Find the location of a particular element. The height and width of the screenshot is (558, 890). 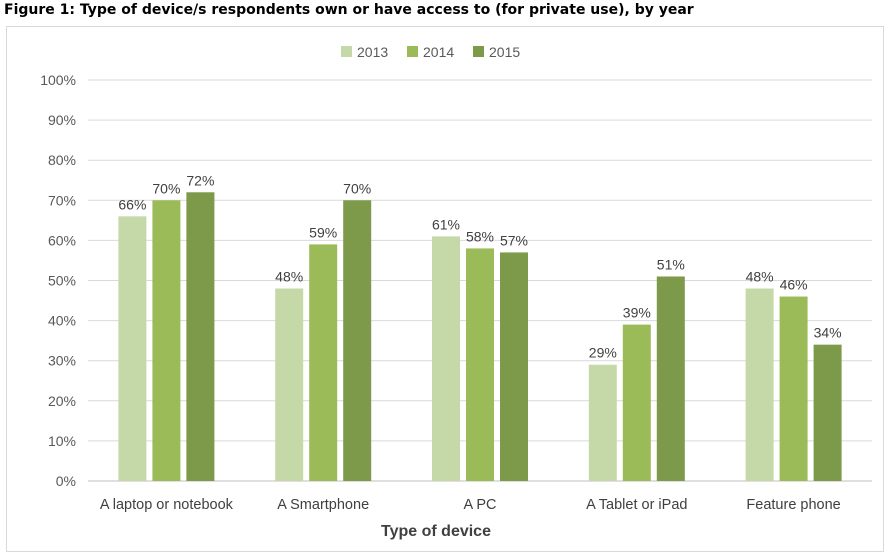

data-label: 29% is located at coordinates (603, 353).